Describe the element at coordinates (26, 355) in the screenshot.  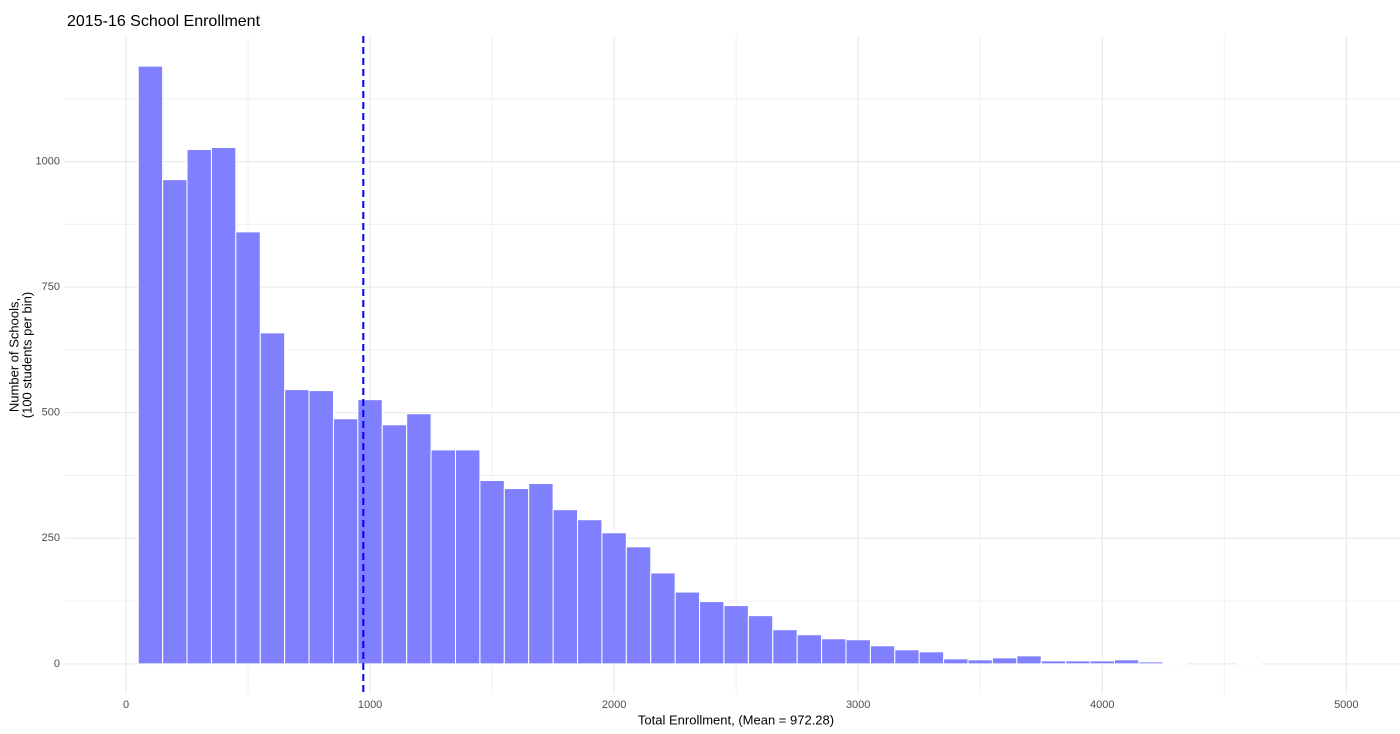
I see `y-axis-label-line: (100 students per bin)` at that location.